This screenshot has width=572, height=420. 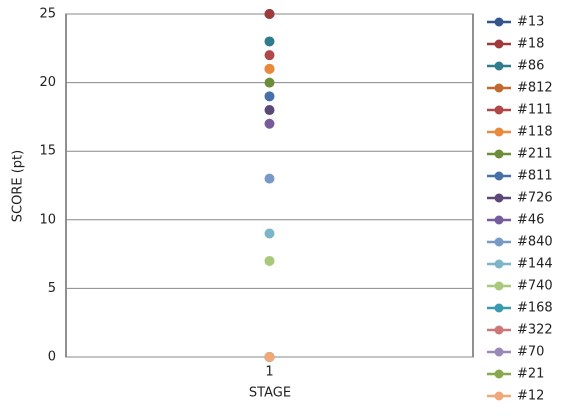 What do you see at coordinates (530, 22) in the screenshot?
I see `legend-label: #13` at bounding box center [530, 22].